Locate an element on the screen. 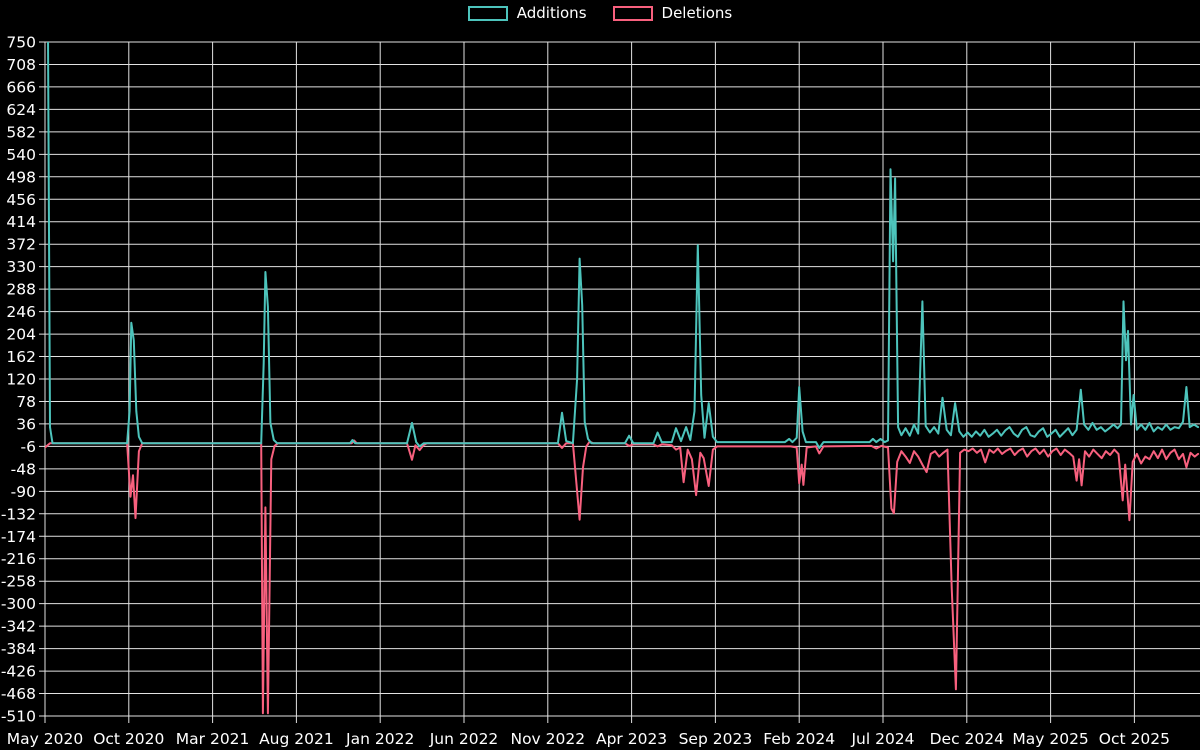  y-tick-label: 330 is located at coordinates (21, 267).